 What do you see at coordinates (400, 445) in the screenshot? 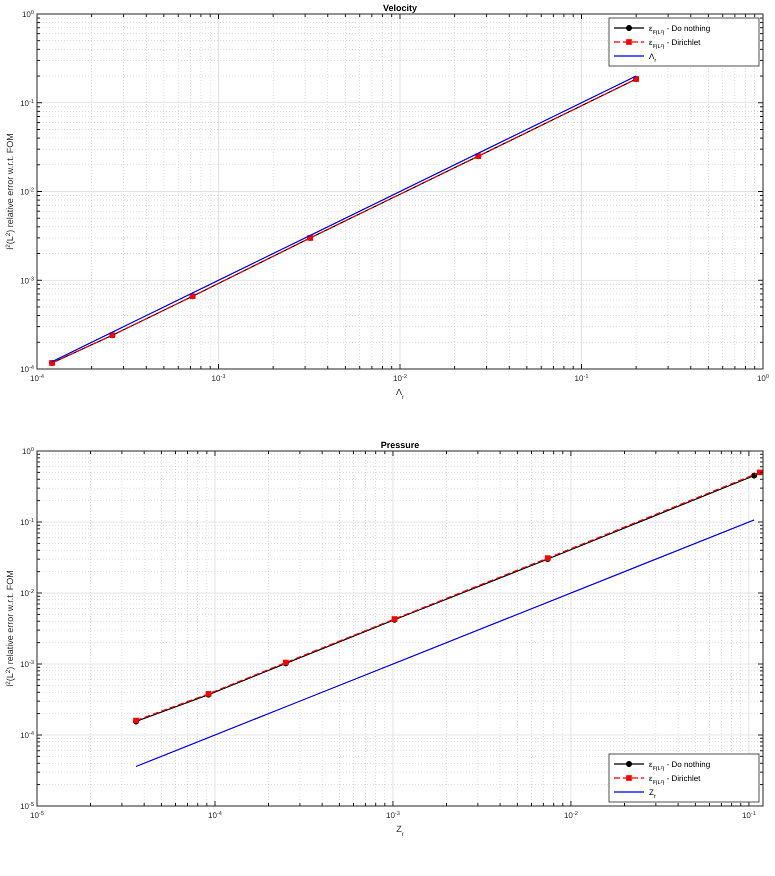
I see `chart-title: Pressure` at bounding box center [400, 445].